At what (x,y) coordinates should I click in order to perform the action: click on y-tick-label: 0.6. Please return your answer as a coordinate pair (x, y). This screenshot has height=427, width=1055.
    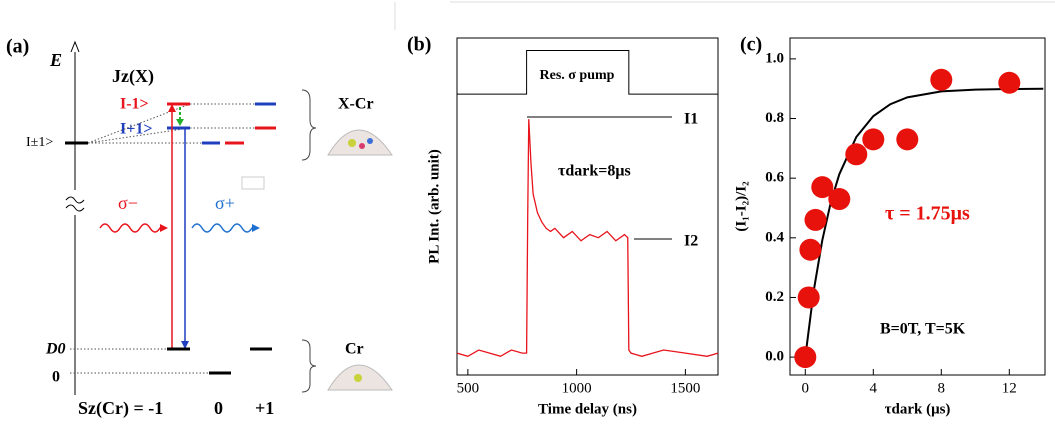
    Looking at the image, I should click on (774, 178).